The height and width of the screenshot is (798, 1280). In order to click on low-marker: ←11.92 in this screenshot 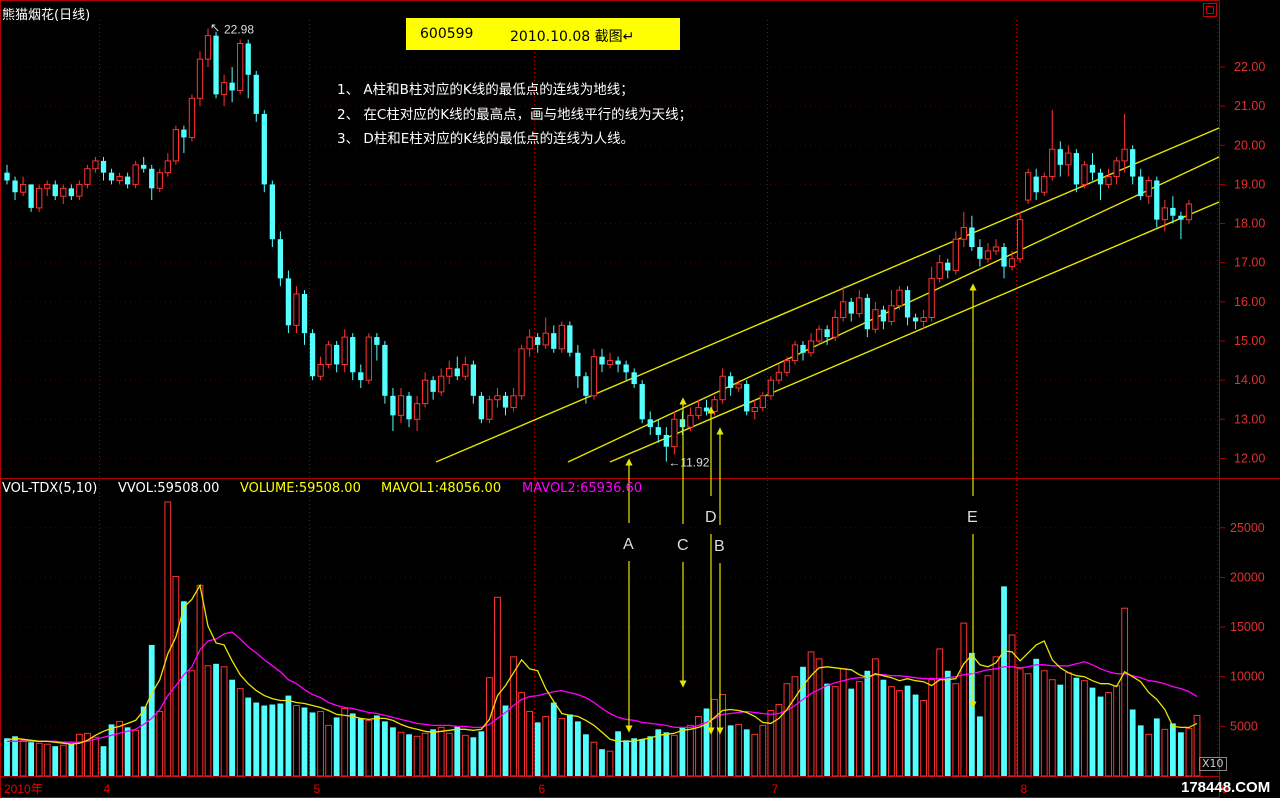, I will do `click(688, 463)`.